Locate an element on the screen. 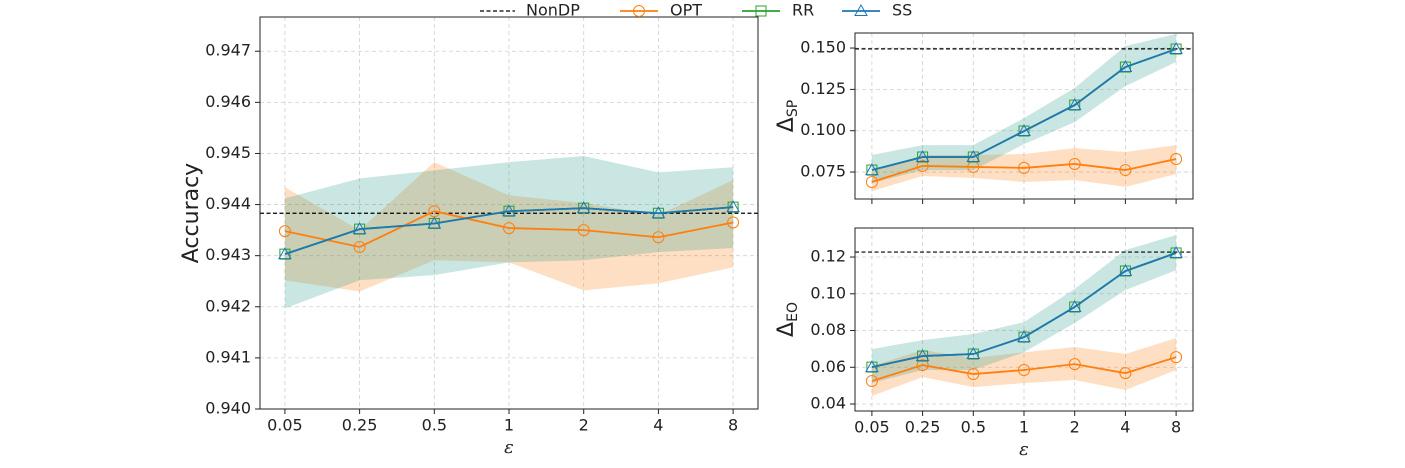  y-axis-label: Accuracy is located at coordinates (191, 213).